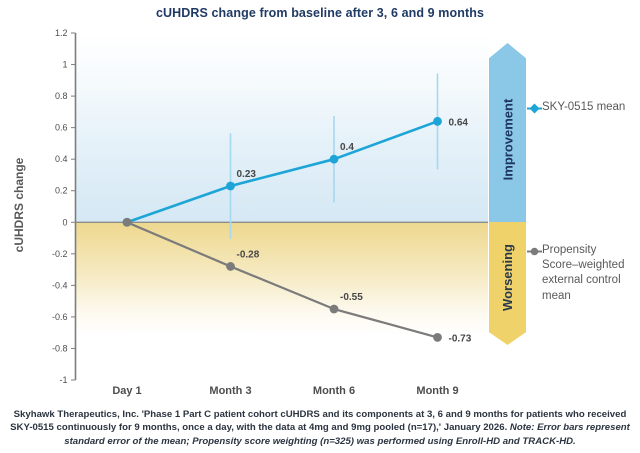 The height and width of the screenshot is (453, 640). I want to click on improvement-arrow-label: Improvement, so click(508, 139).